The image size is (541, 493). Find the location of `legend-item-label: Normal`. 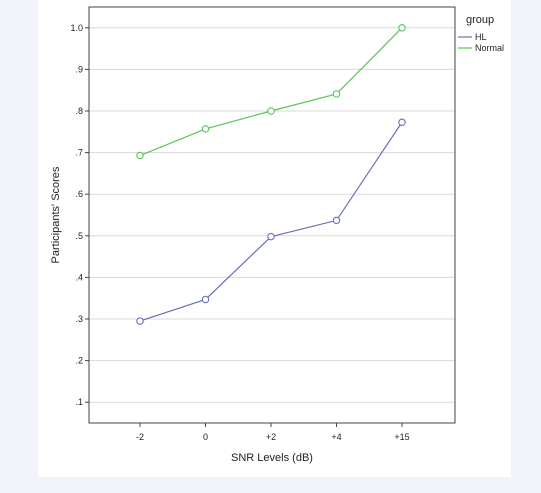

legend-item-label: Normal is located at coordinates (489, 48).